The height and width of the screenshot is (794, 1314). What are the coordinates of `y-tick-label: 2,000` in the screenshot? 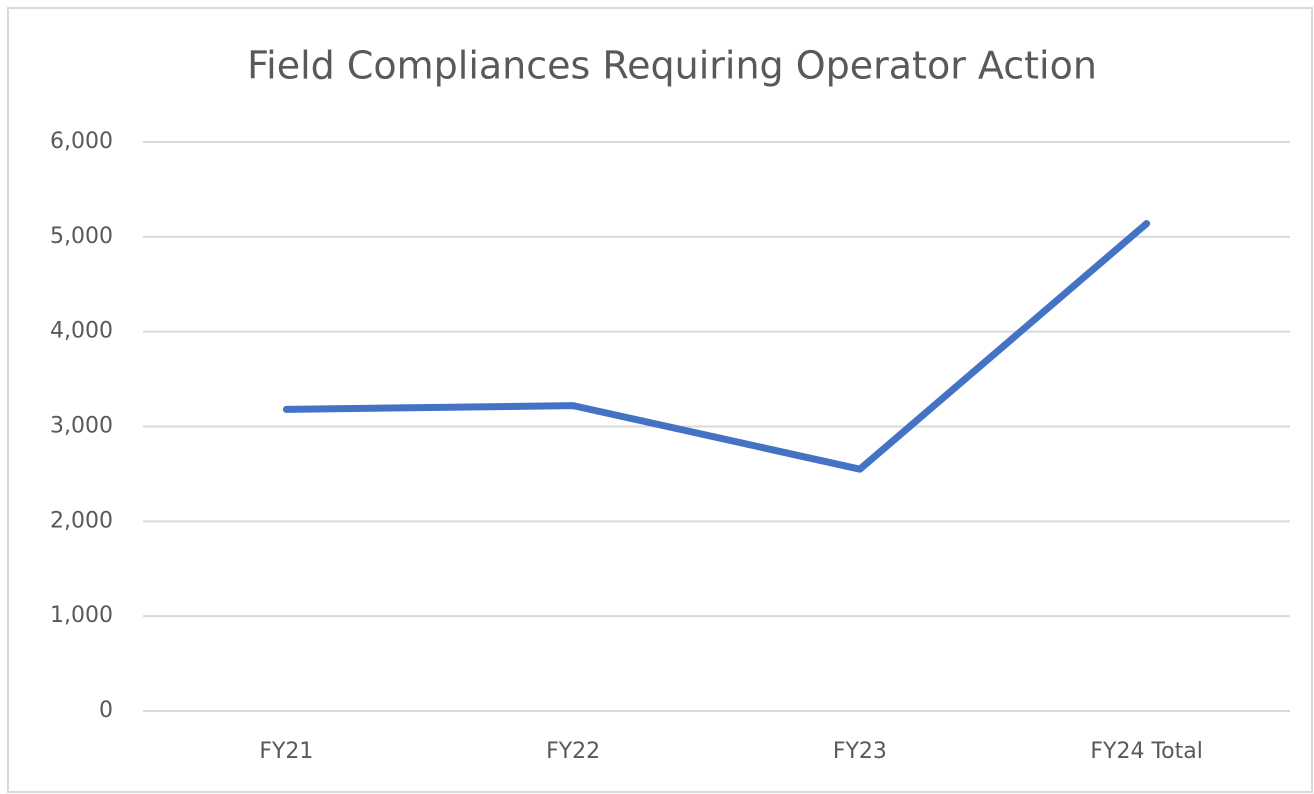 It's located at (81, 520).